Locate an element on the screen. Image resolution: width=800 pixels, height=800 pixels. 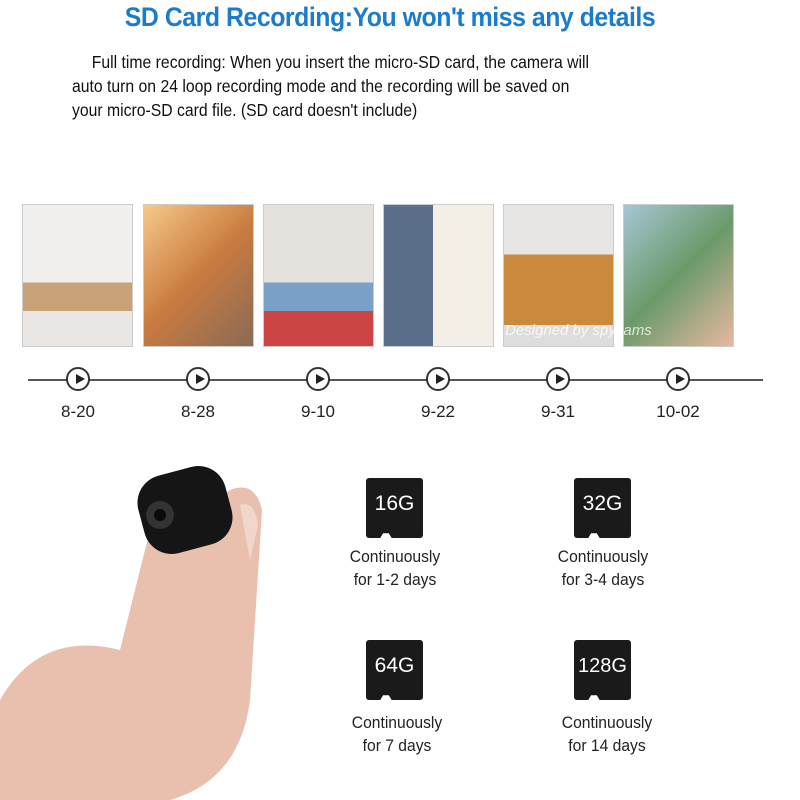
photo-party is located at coordinates (678, 275).